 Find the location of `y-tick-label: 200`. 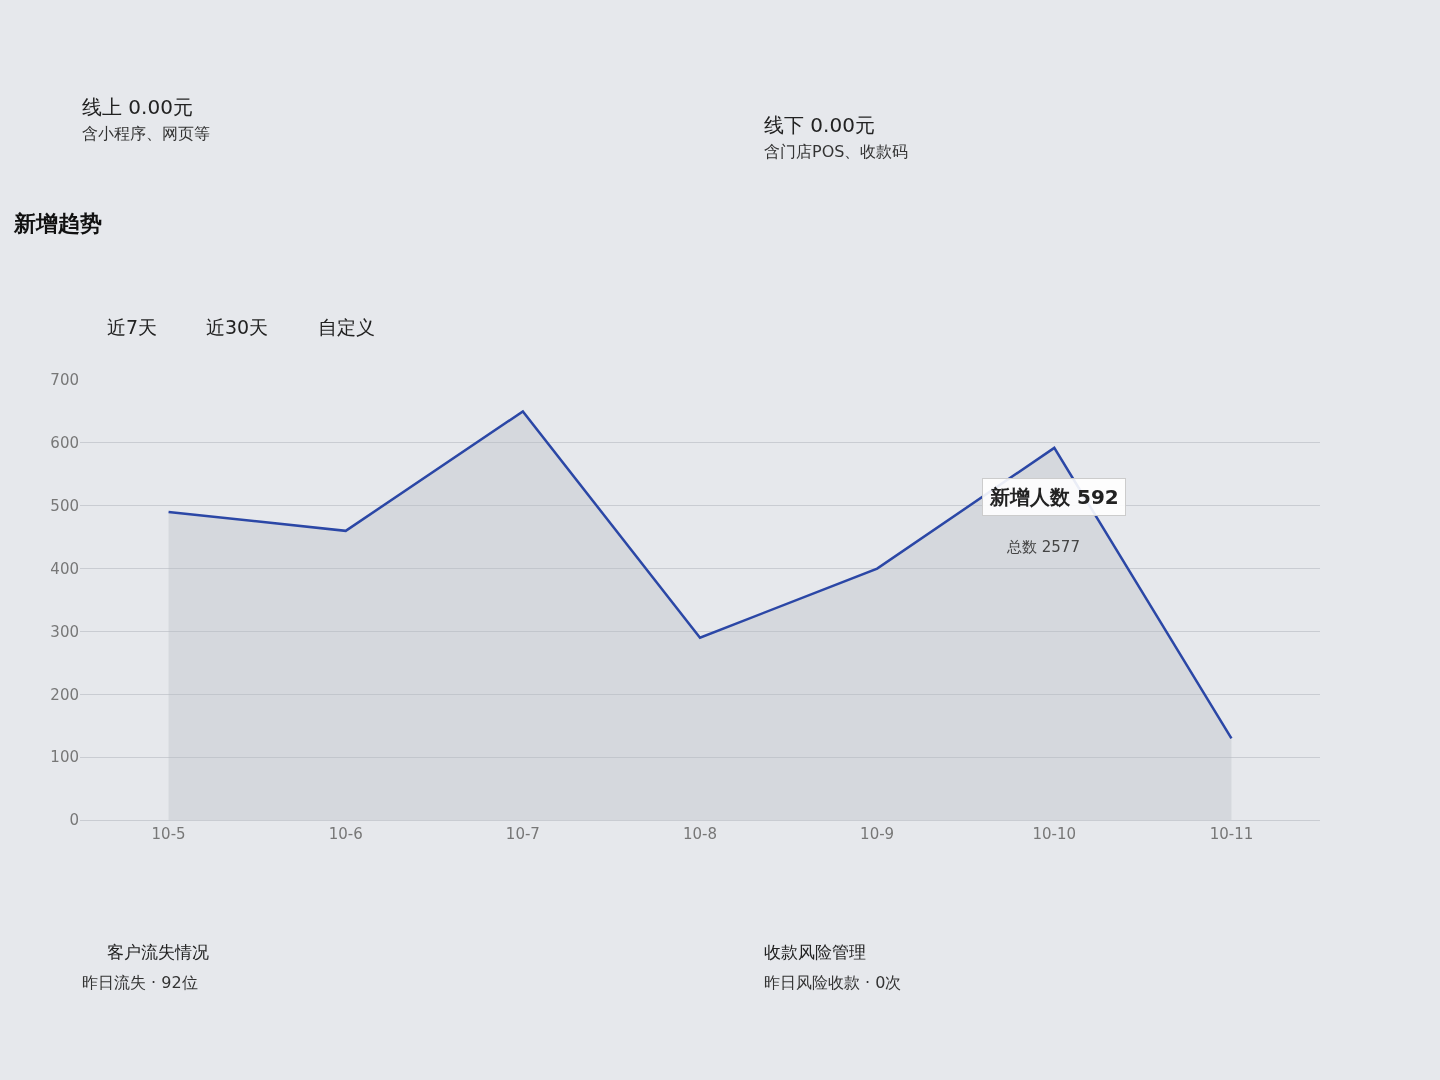

y-tick-label: 200 is located at coordinates (64, 694).